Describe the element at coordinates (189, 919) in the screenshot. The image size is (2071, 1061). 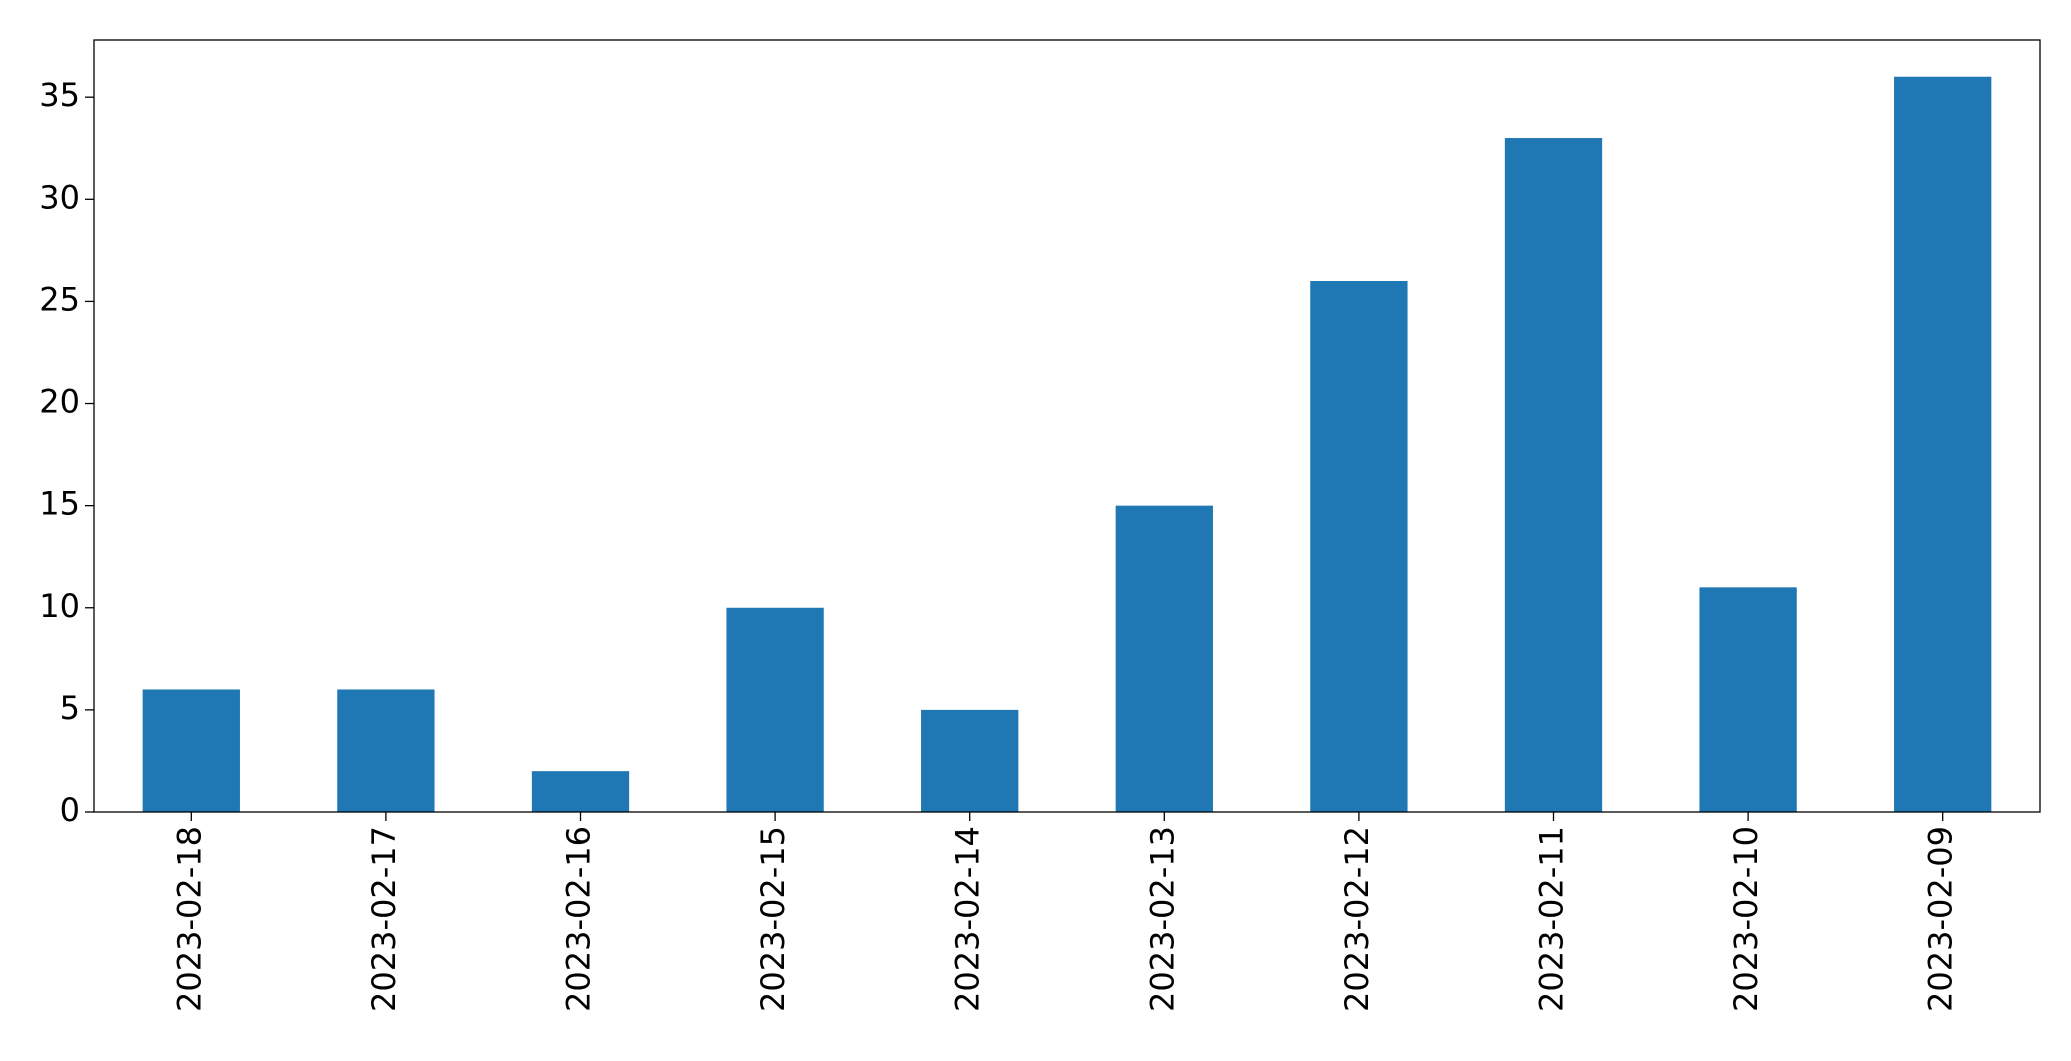
I see `x-tick-label: 2023-02-18` at that location.